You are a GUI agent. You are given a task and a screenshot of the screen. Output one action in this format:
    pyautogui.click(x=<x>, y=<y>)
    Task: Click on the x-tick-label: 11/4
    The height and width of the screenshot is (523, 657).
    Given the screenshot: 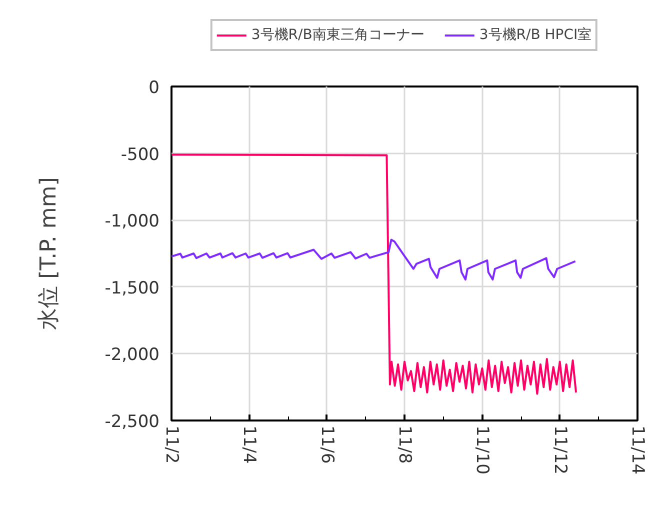 What is the action you would take?
    pyautogui.click(x=249, y=445)
    